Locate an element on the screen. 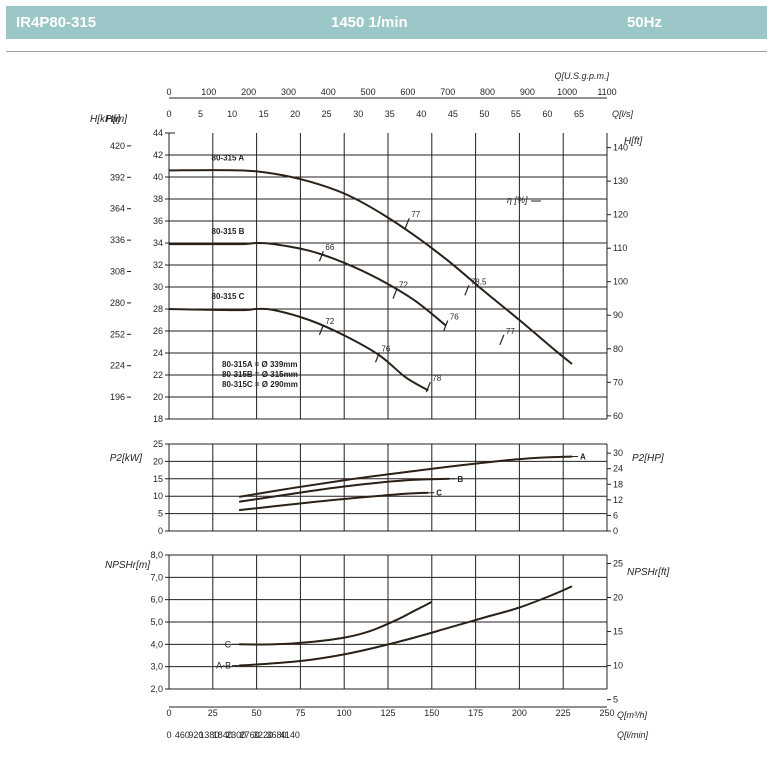 The height and width of the screenshot is (757, 772). efficiency-label-title: η [%] is located at coordinates (517, 200).